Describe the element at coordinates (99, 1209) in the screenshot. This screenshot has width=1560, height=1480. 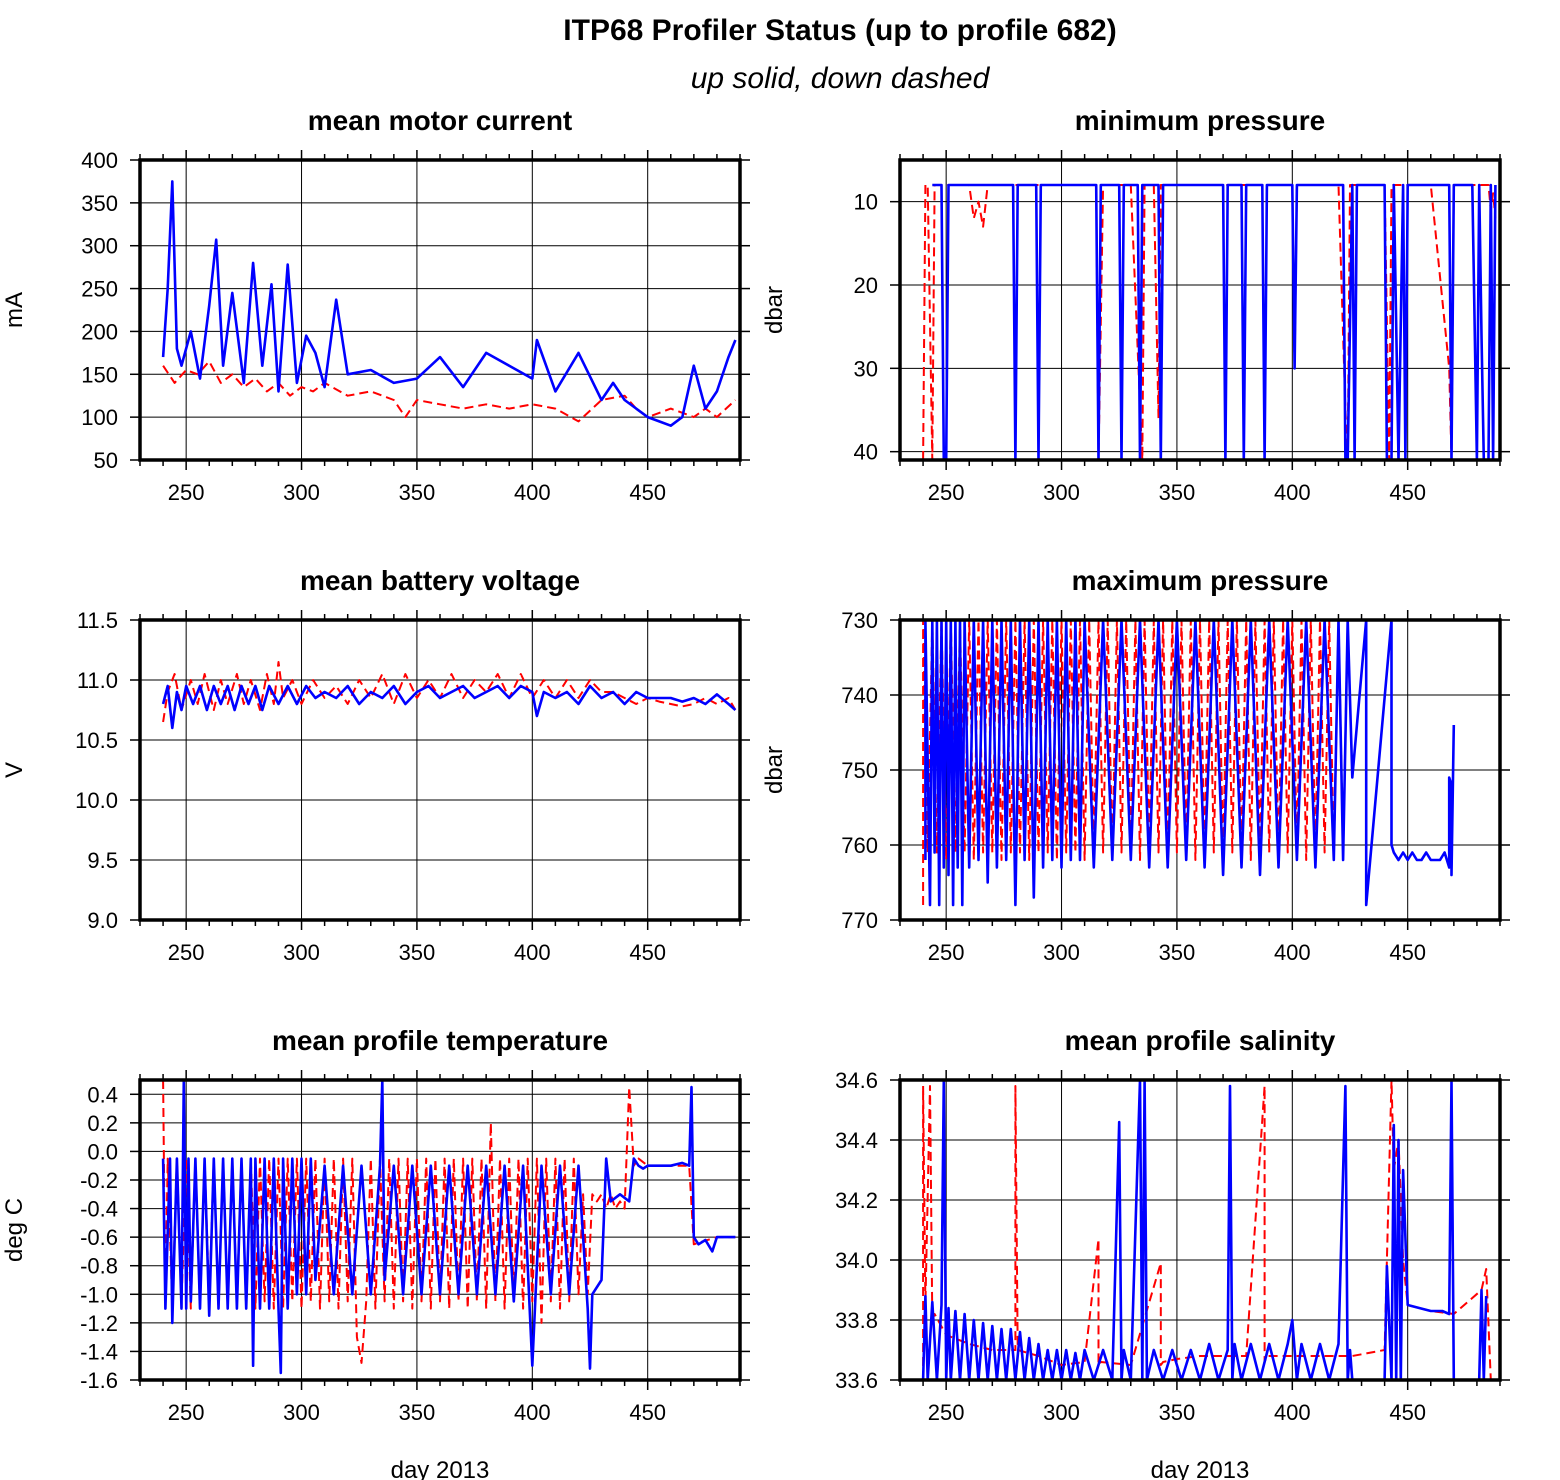
I see `y-tick-label: -0.4` at that location.